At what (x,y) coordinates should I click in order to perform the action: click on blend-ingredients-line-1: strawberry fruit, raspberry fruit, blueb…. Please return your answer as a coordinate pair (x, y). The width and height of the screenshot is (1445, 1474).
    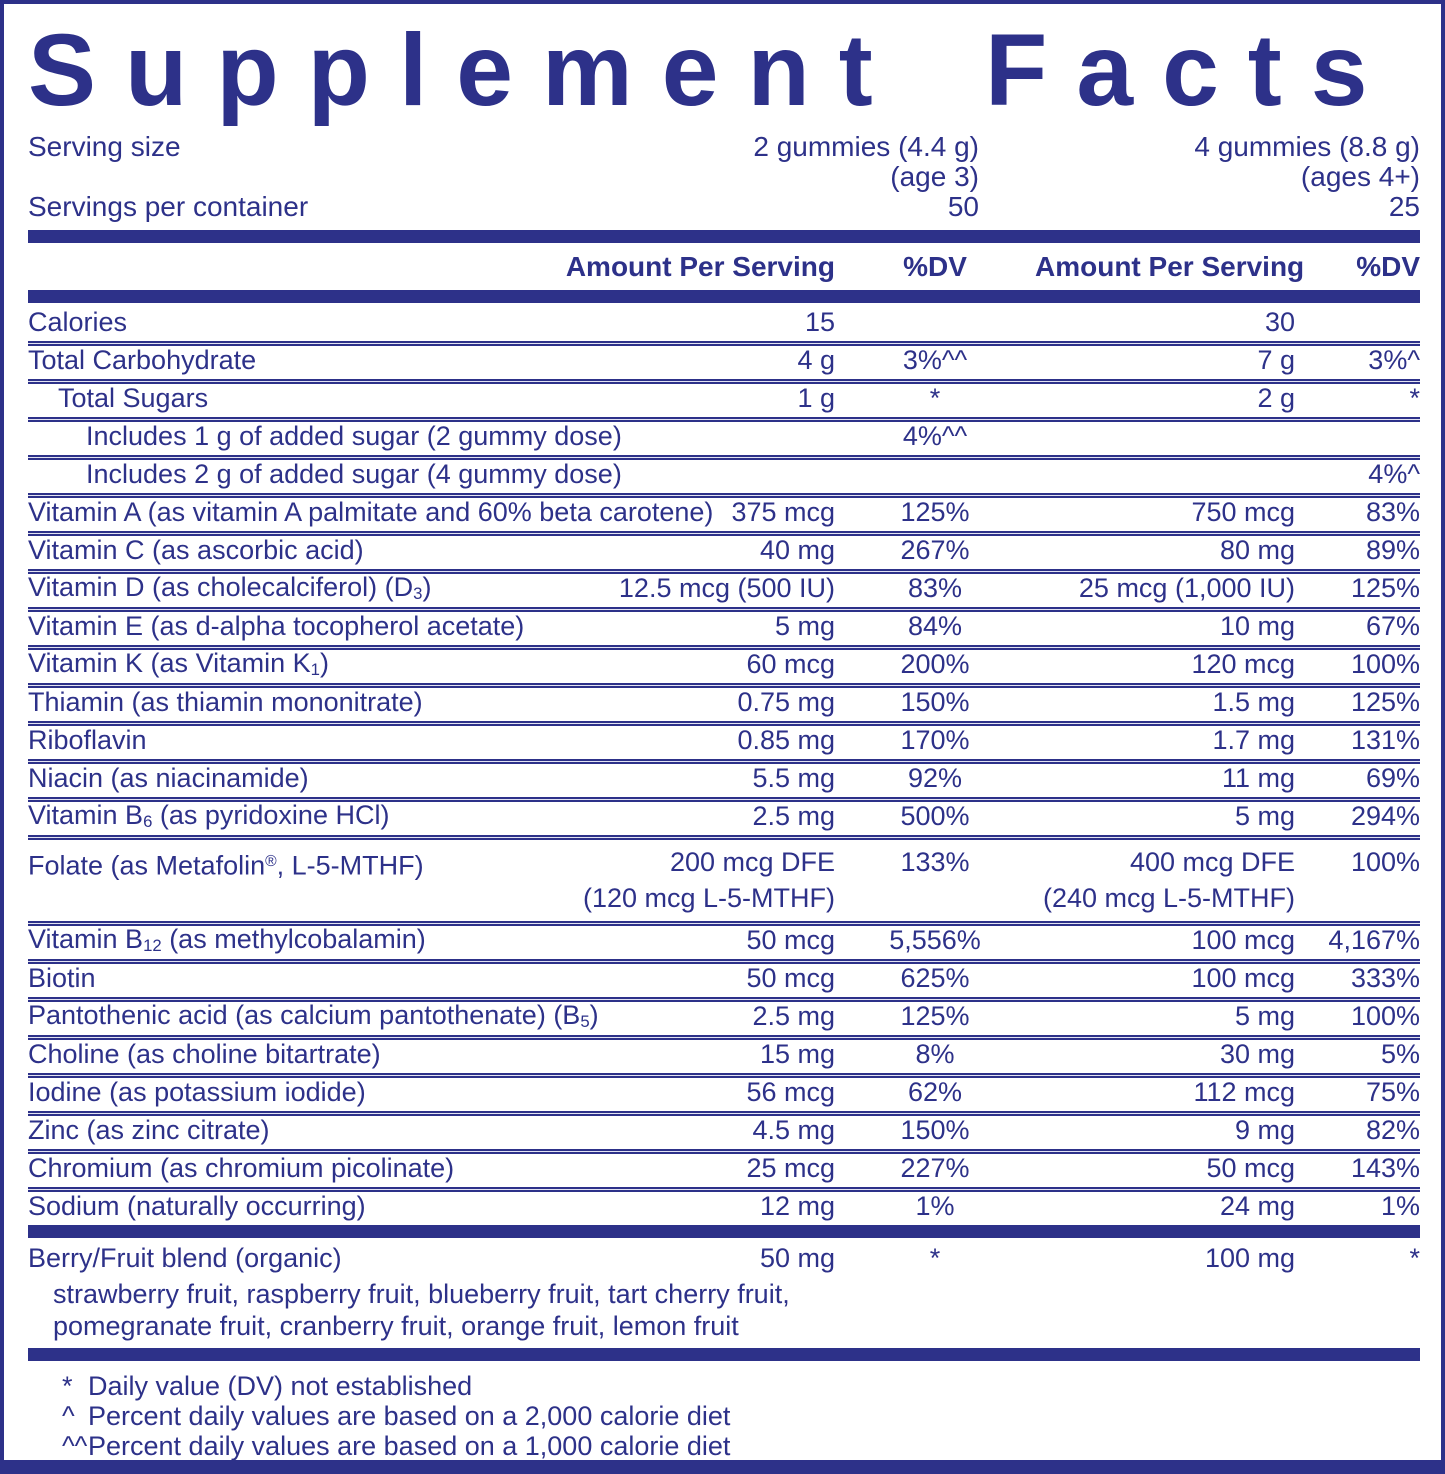
    Looking at the image, I should click on (421, 1294).